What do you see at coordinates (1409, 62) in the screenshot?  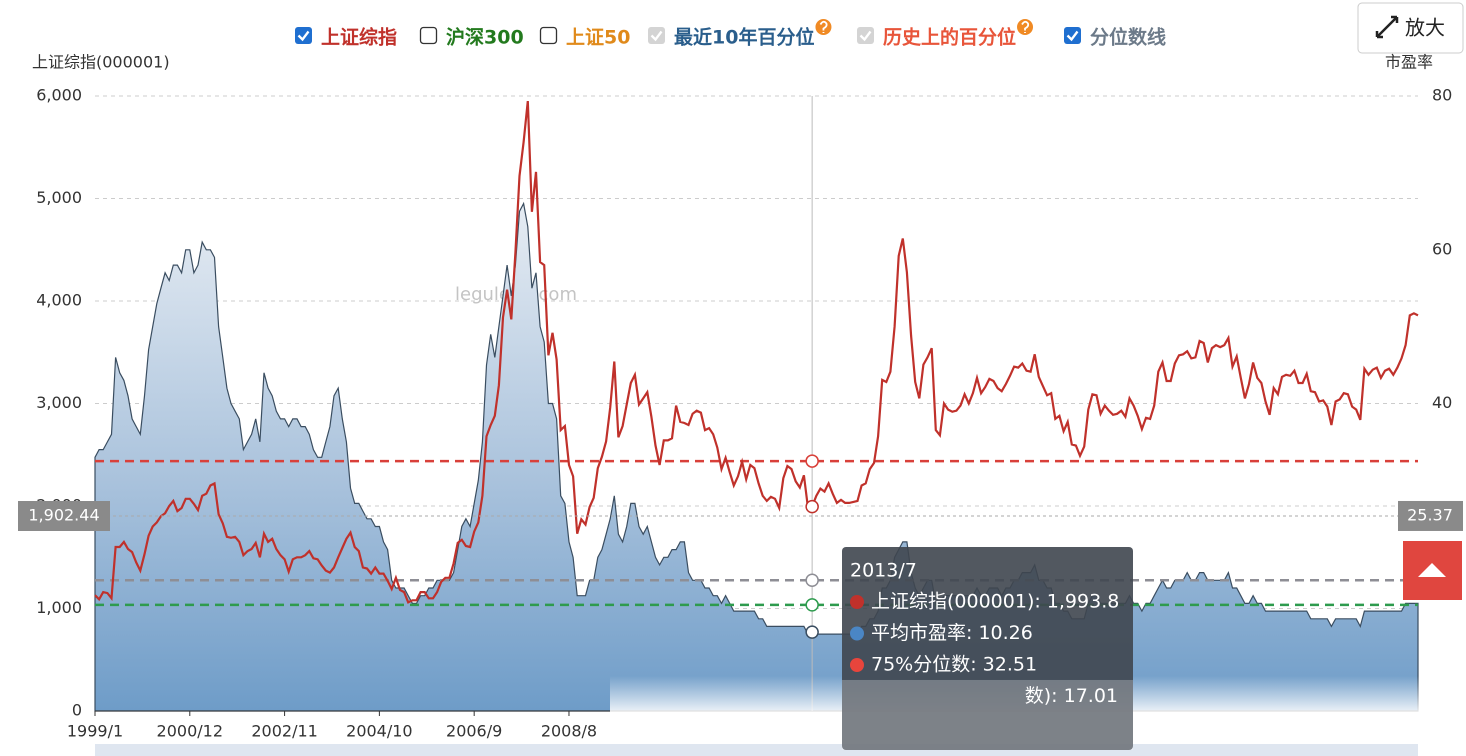 I see `y2-axis-name: 市盈率` at bounding box center [1409, 62].